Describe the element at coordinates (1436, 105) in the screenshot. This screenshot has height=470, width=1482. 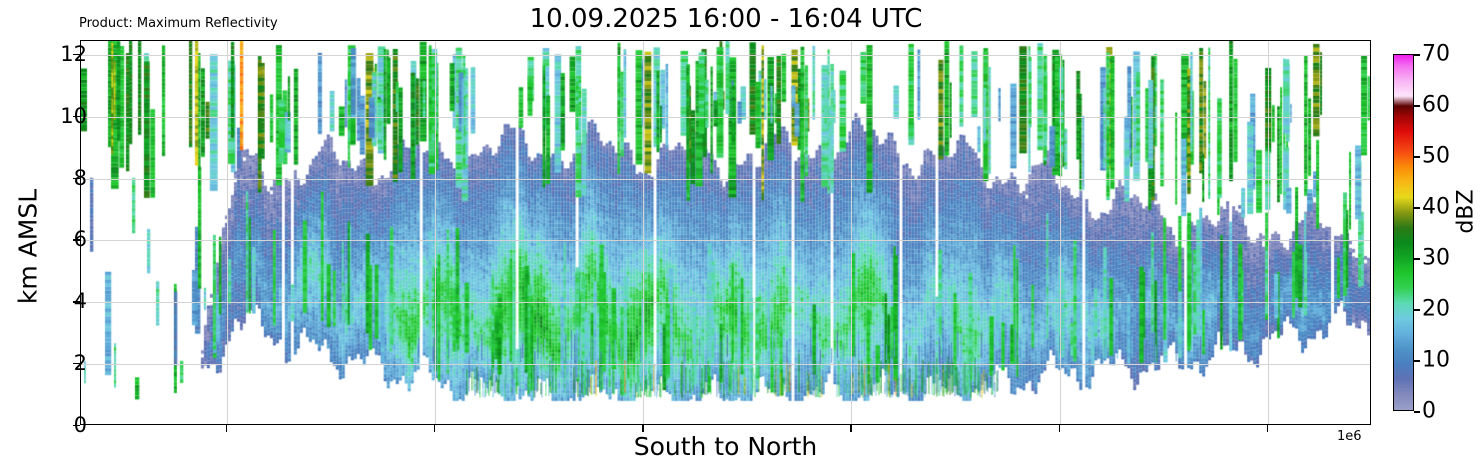
I see `colorbar-tick-label: 60` at that location.